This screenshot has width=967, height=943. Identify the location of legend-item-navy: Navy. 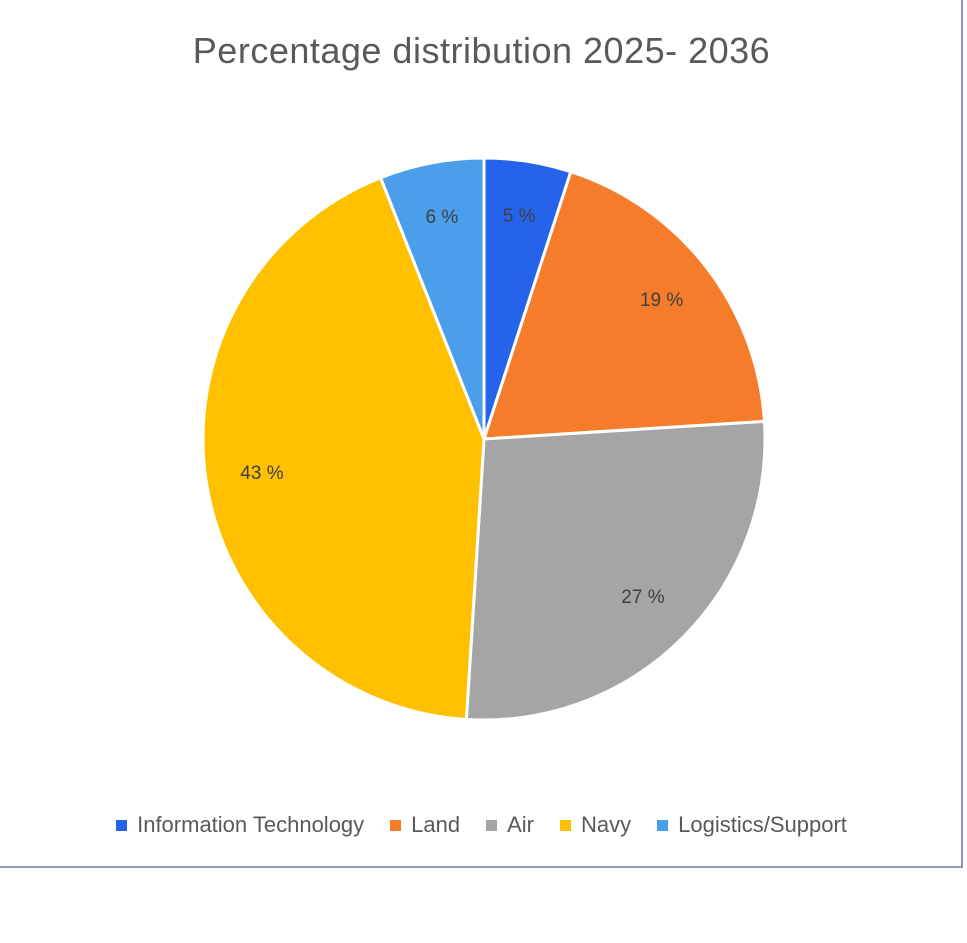
(595, 825).